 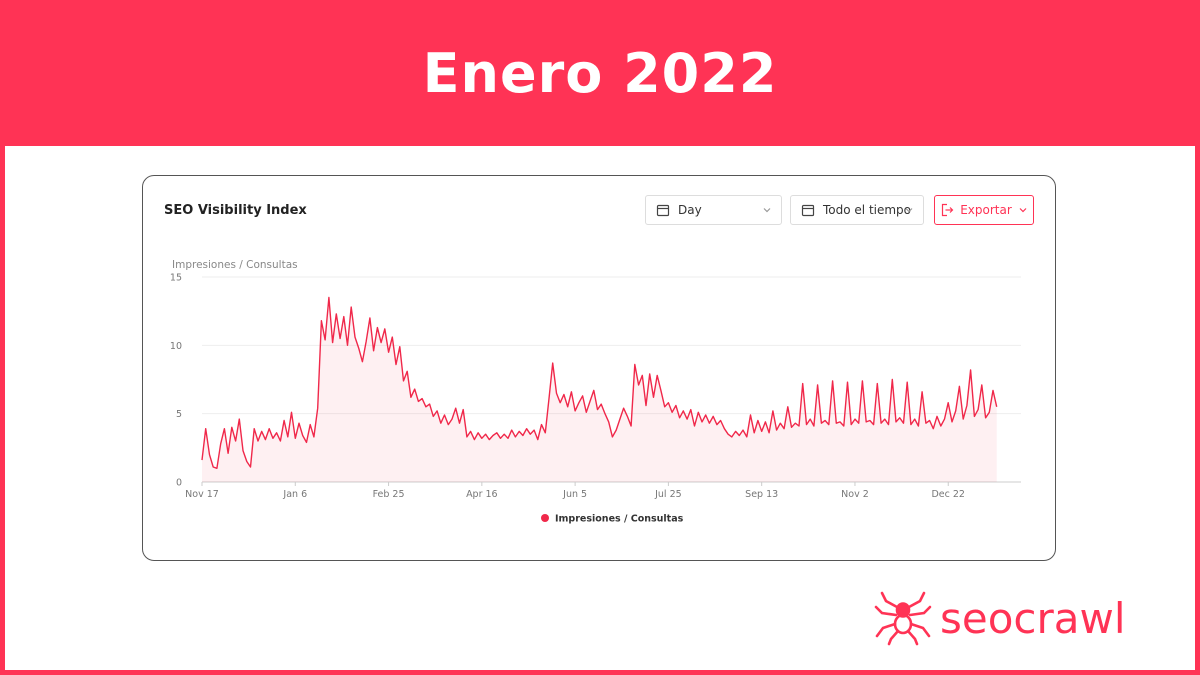 What do you see at coordinates (294, 494) in the screenshot?
I see `x-tick-label: Jan 6` at bounding box center [294, 494].